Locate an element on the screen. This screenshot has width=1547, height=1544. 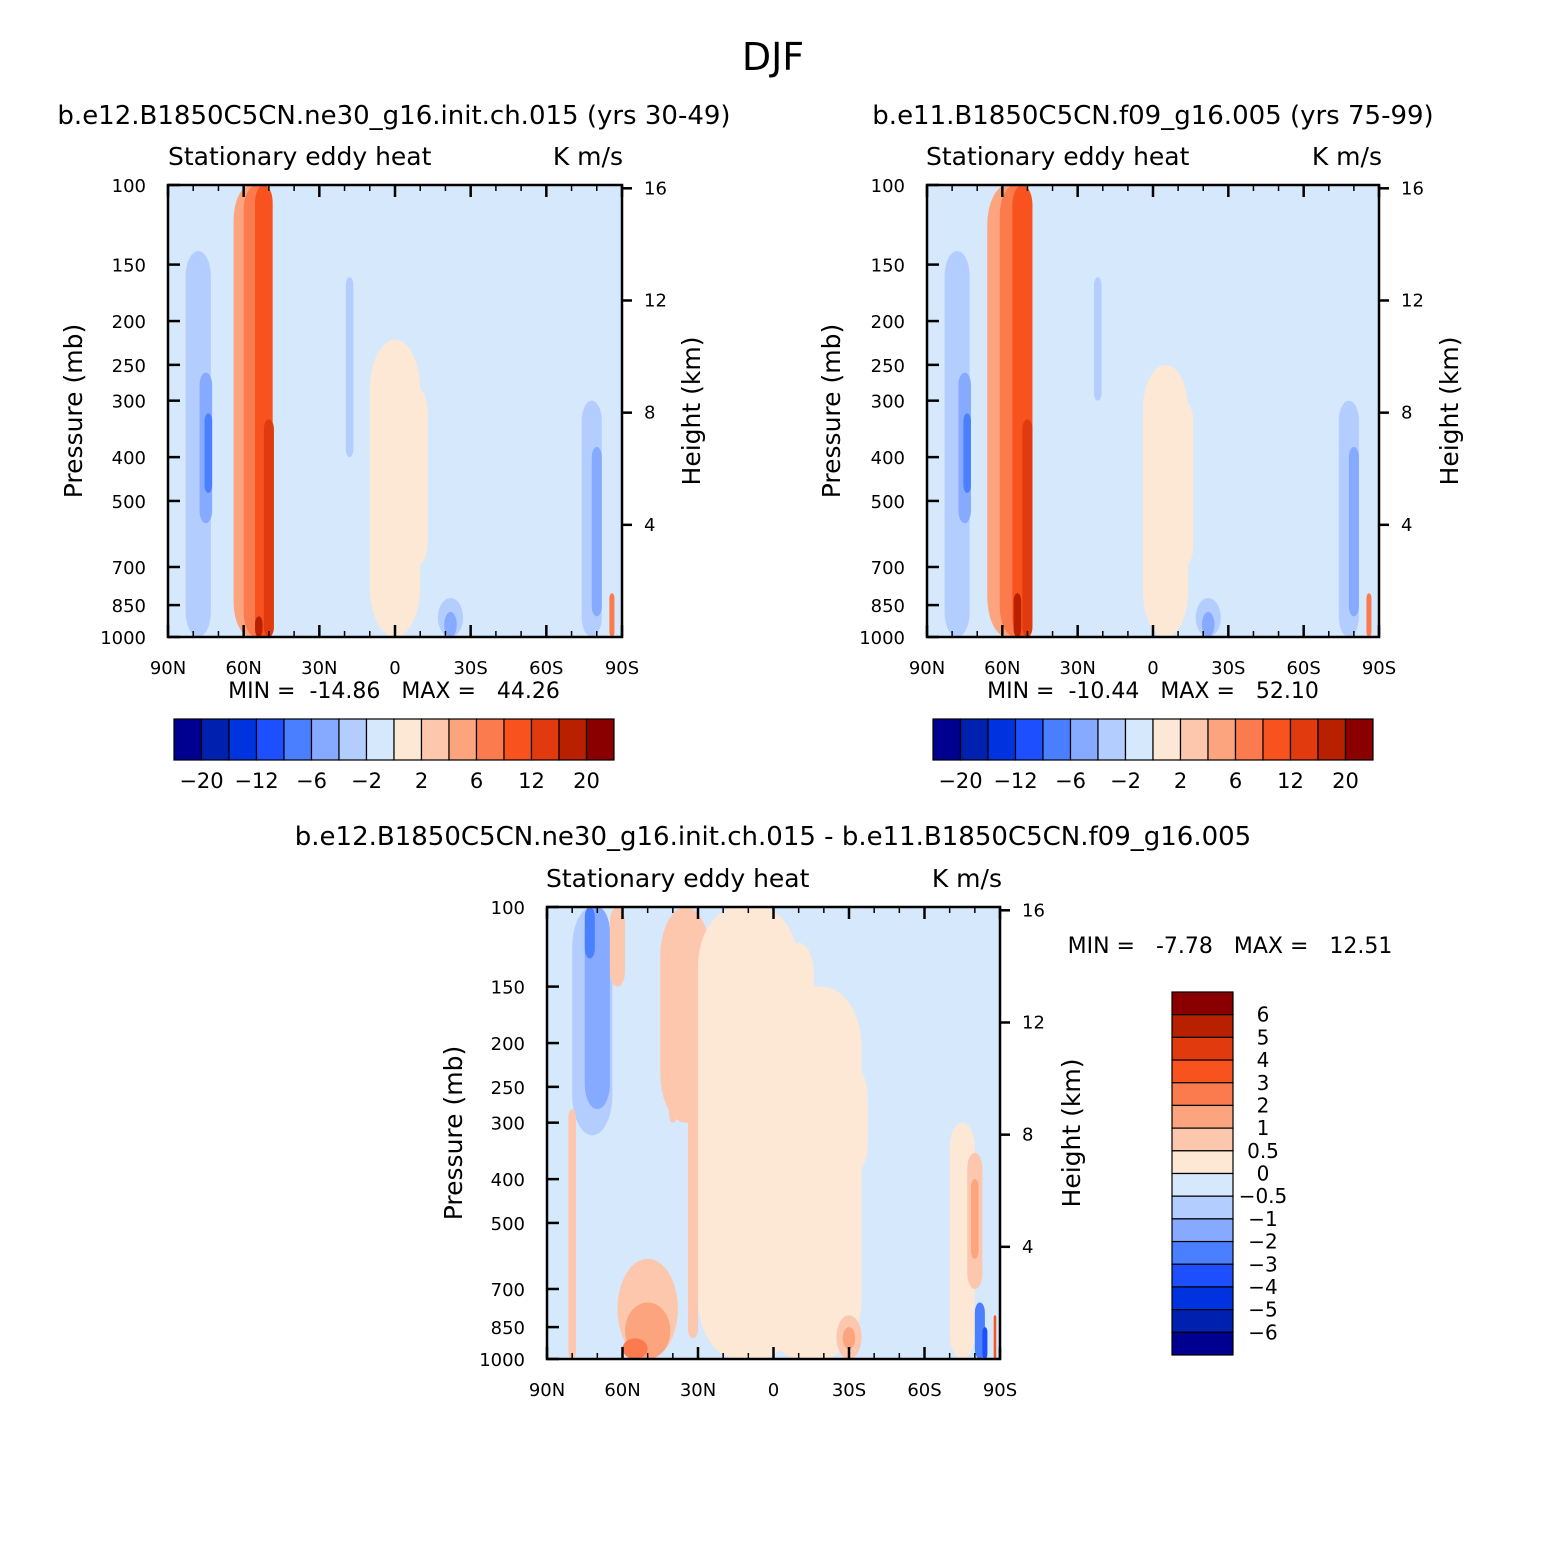
panel-1-ytick-label: 100 is located at coordinates (129, 186).